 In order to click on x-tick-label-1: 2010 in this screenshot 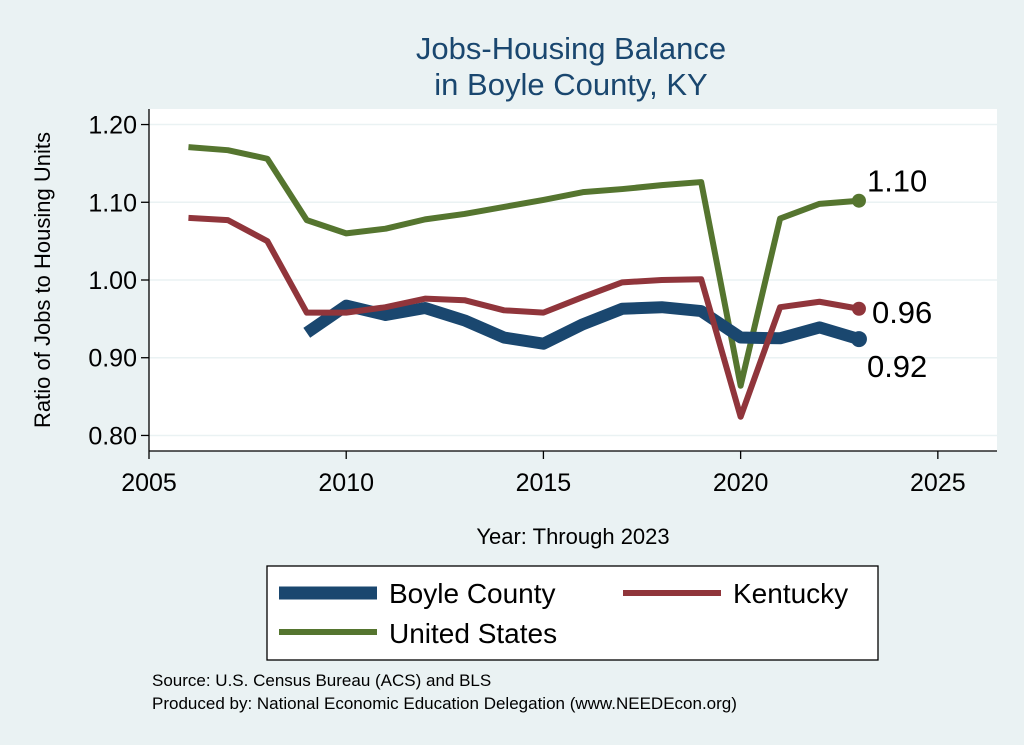, I will do `click(346, 483)`.